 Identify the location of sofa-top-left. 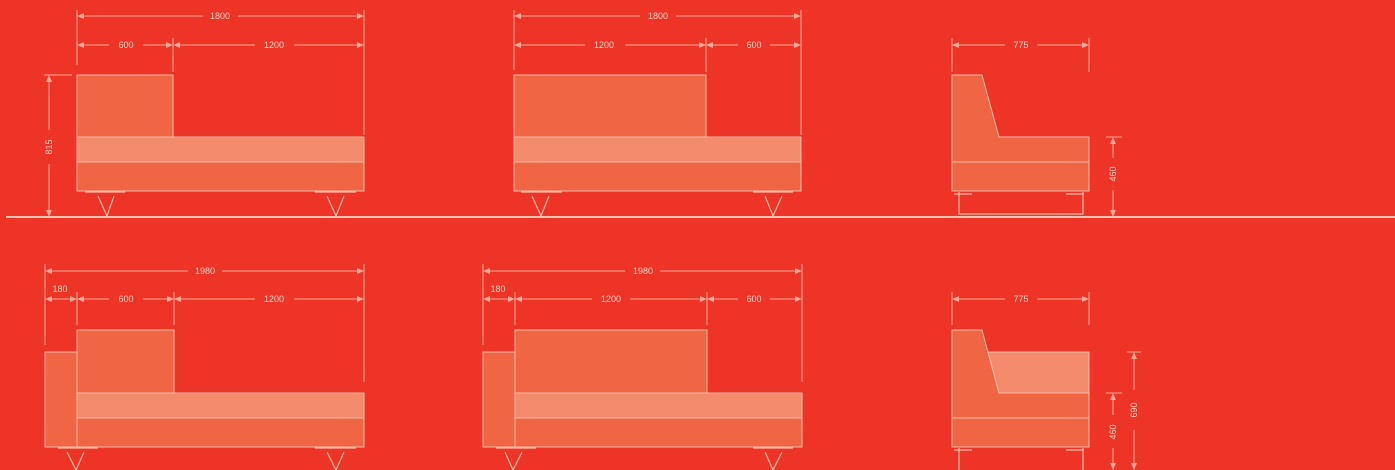
(220, 146).